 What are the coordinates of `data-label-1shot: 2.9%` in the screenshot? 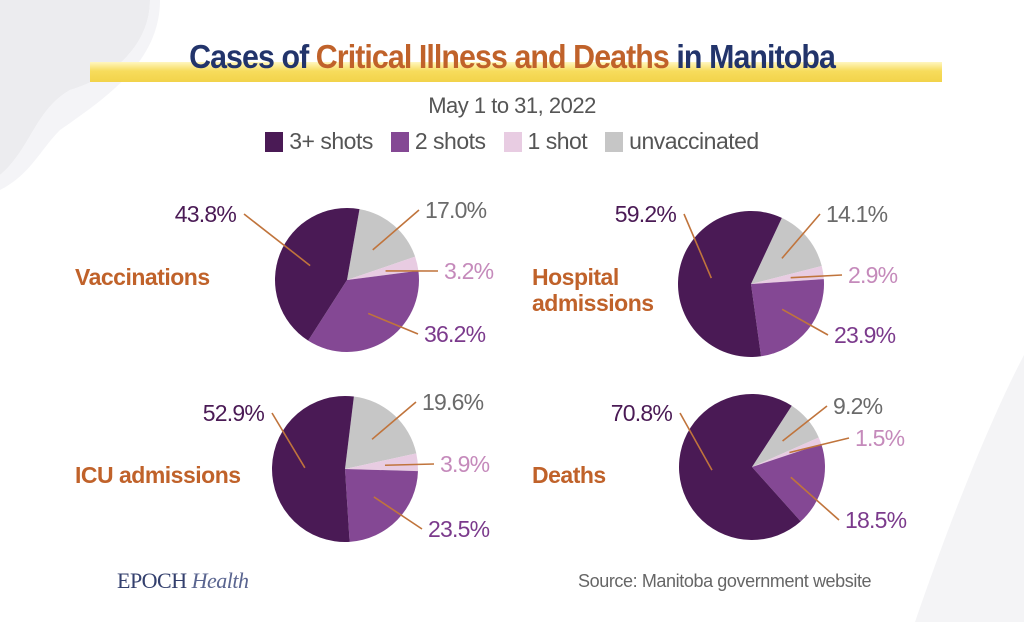 It's located at (873, 275).